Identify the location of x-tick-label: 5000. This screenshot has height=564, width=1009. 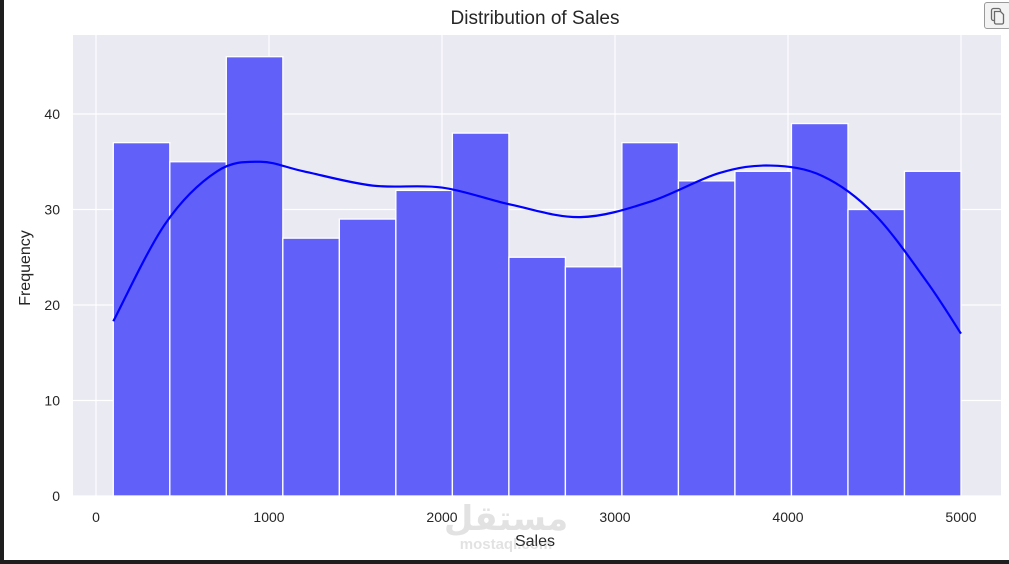
(960, 517).